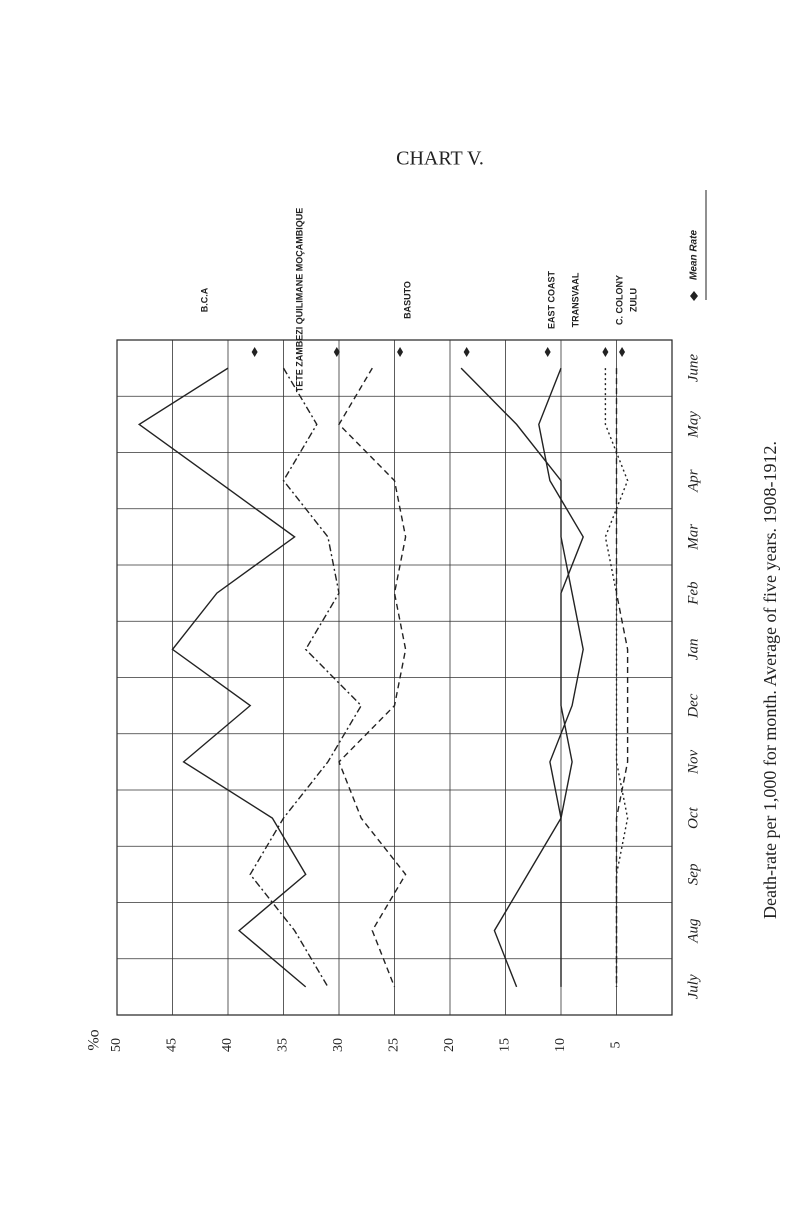  I want to click on month-label: Jan, so click(693, 650).